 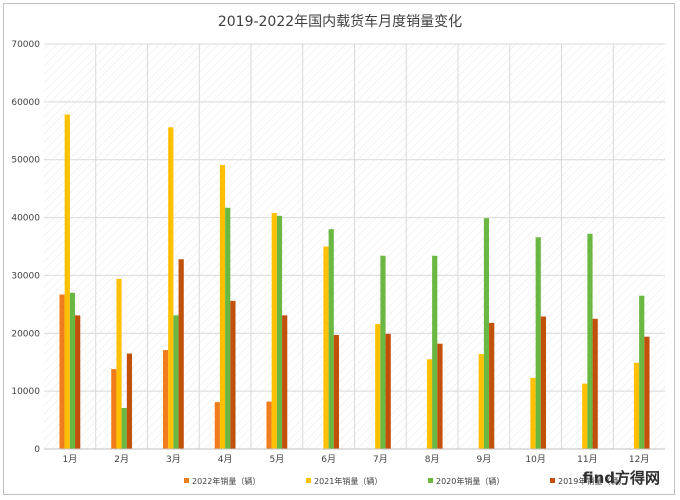 I want to click on site-watermark-logo: find方得网, so click(x=621, y=477).